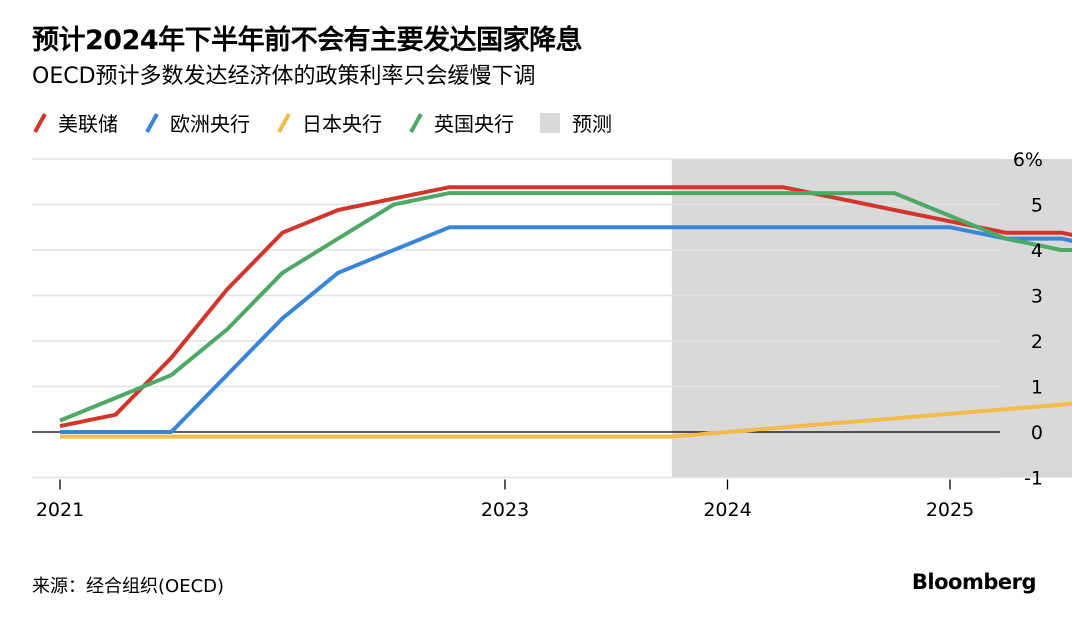 The width and height of the screenshot is (1072, 624). What do you see at coordinates (40, 122) in the screenshot?
I see `legend-swatch-fed` at bounding box center [40, 122].